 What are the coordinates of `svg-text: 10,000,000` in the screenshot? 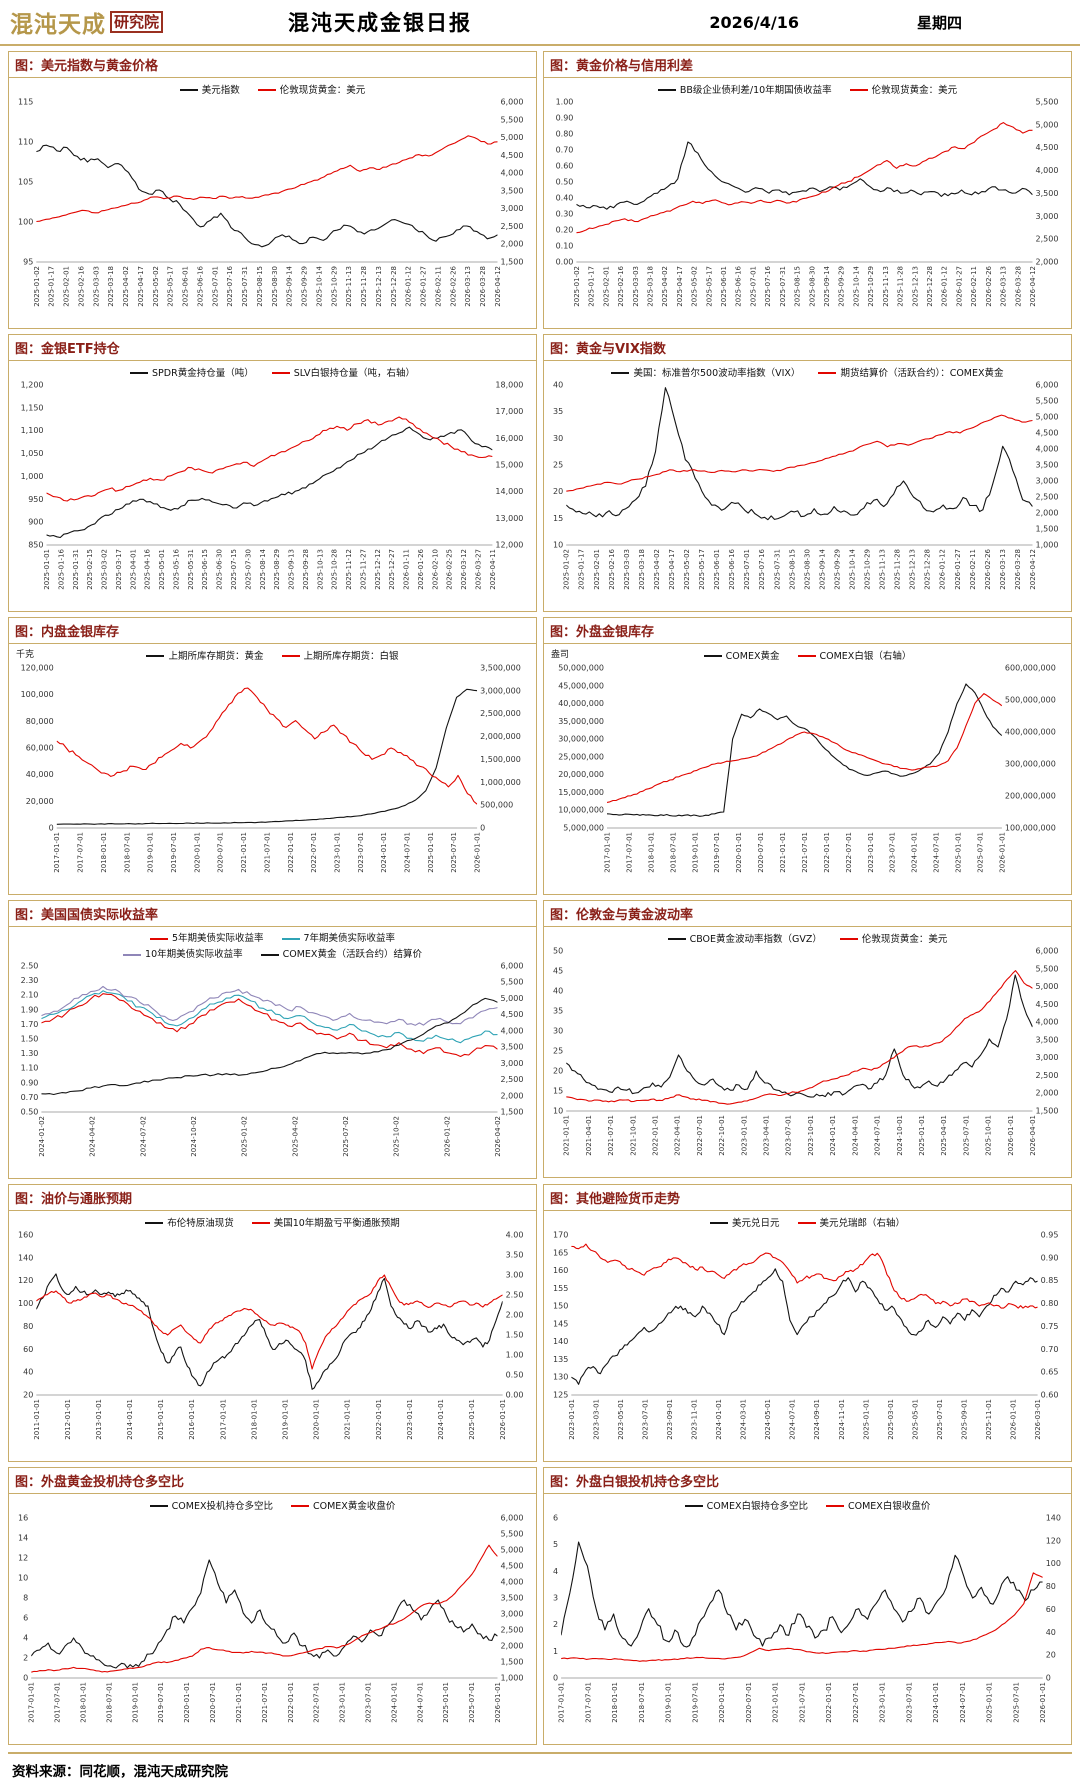 It's located at (581, 810).